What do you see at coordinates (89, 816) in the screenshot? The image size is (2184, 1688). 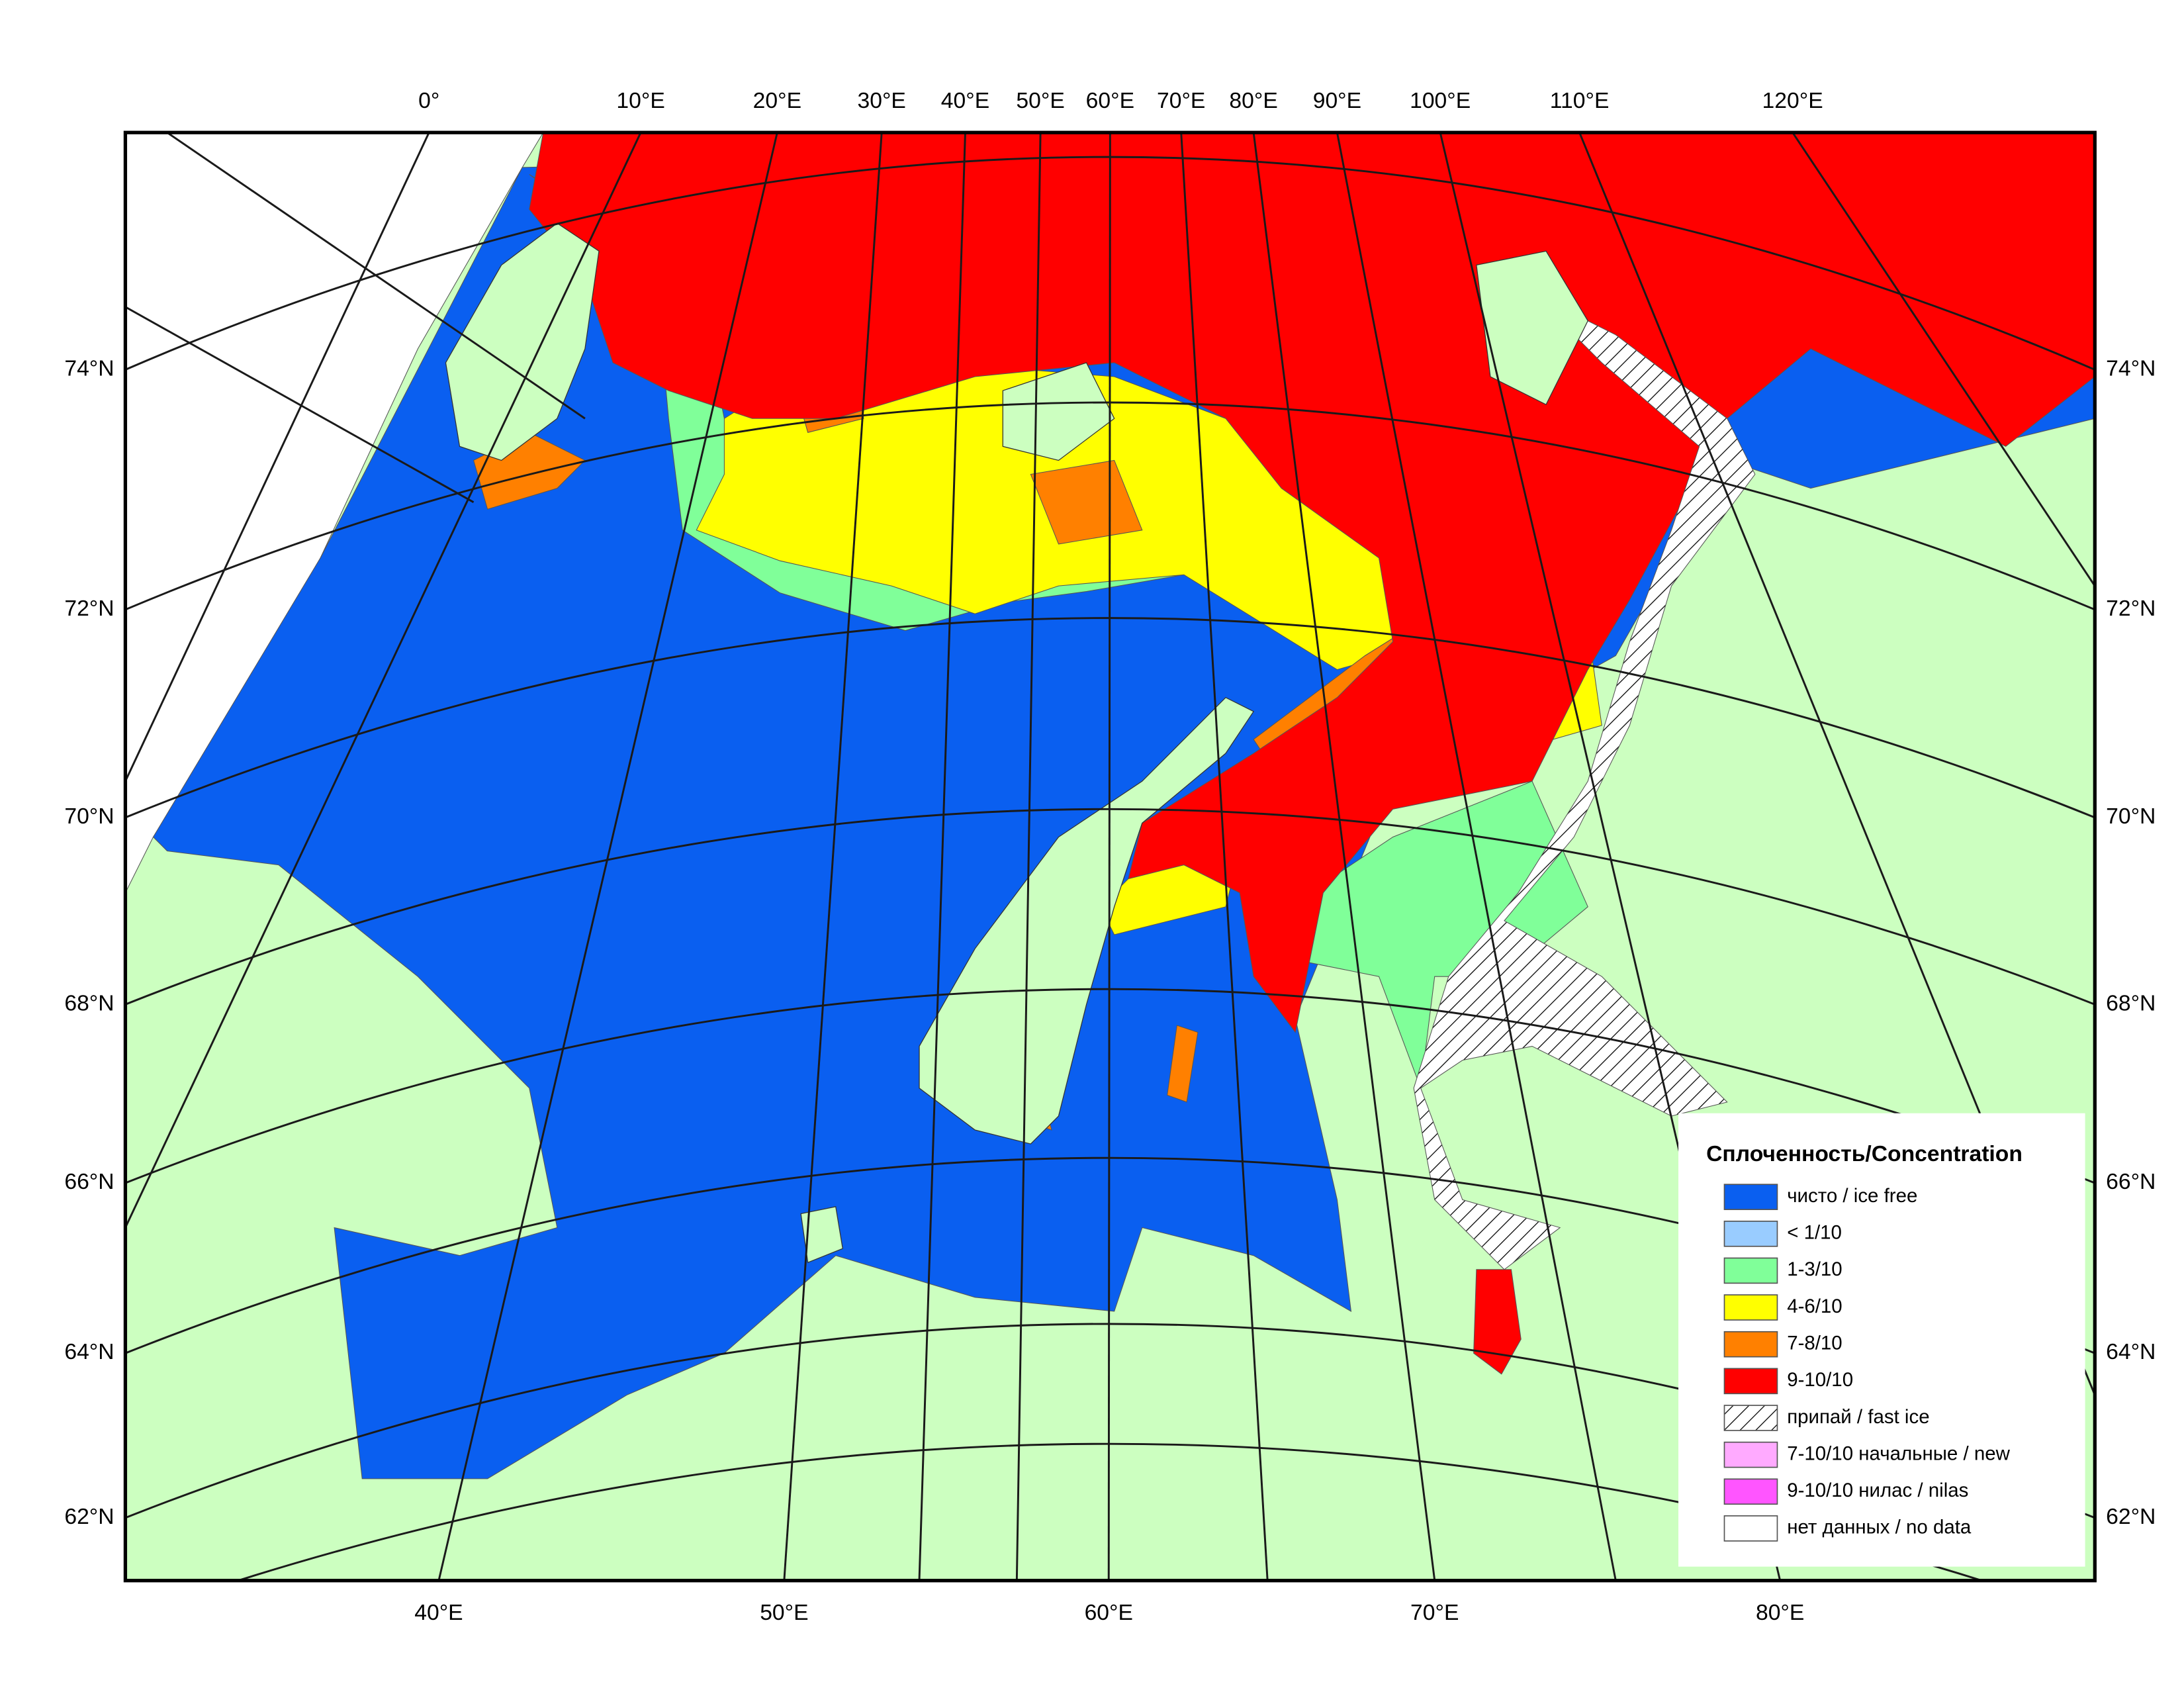 I see `left-latitude-label: 70°N` at bounding box center [89, 816].